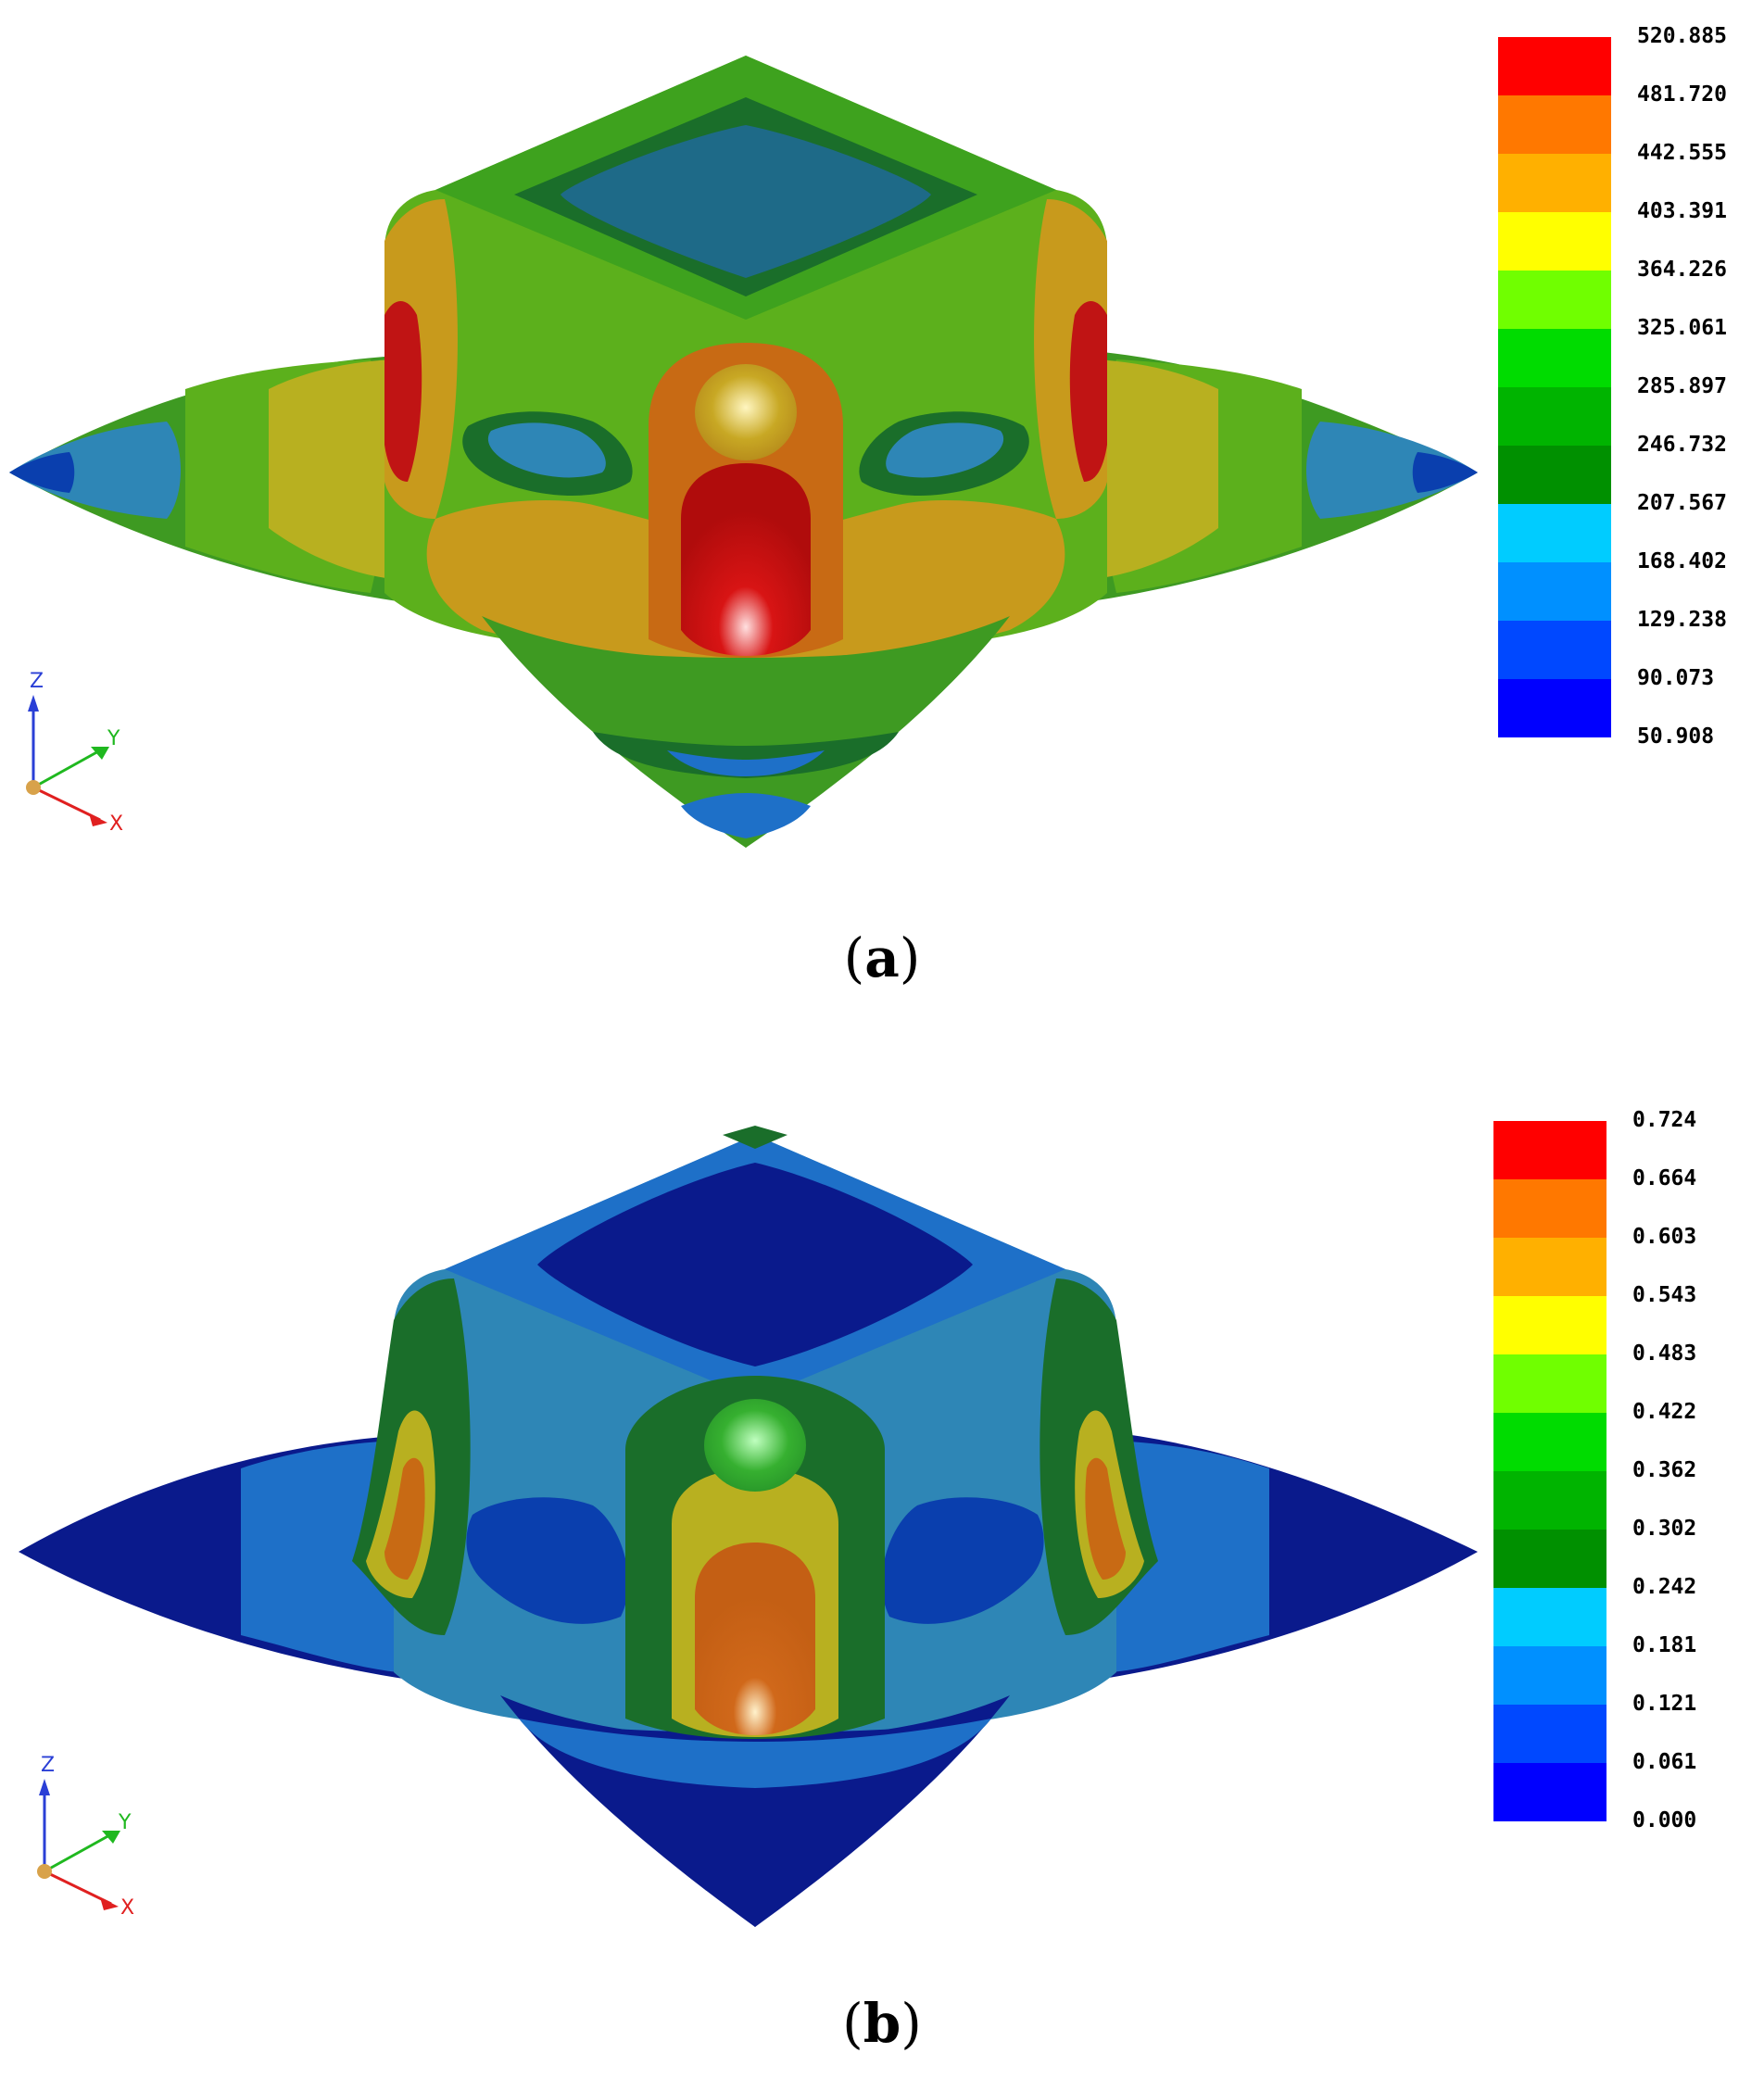  I want to click on center-peak-a, so click(746, 412).